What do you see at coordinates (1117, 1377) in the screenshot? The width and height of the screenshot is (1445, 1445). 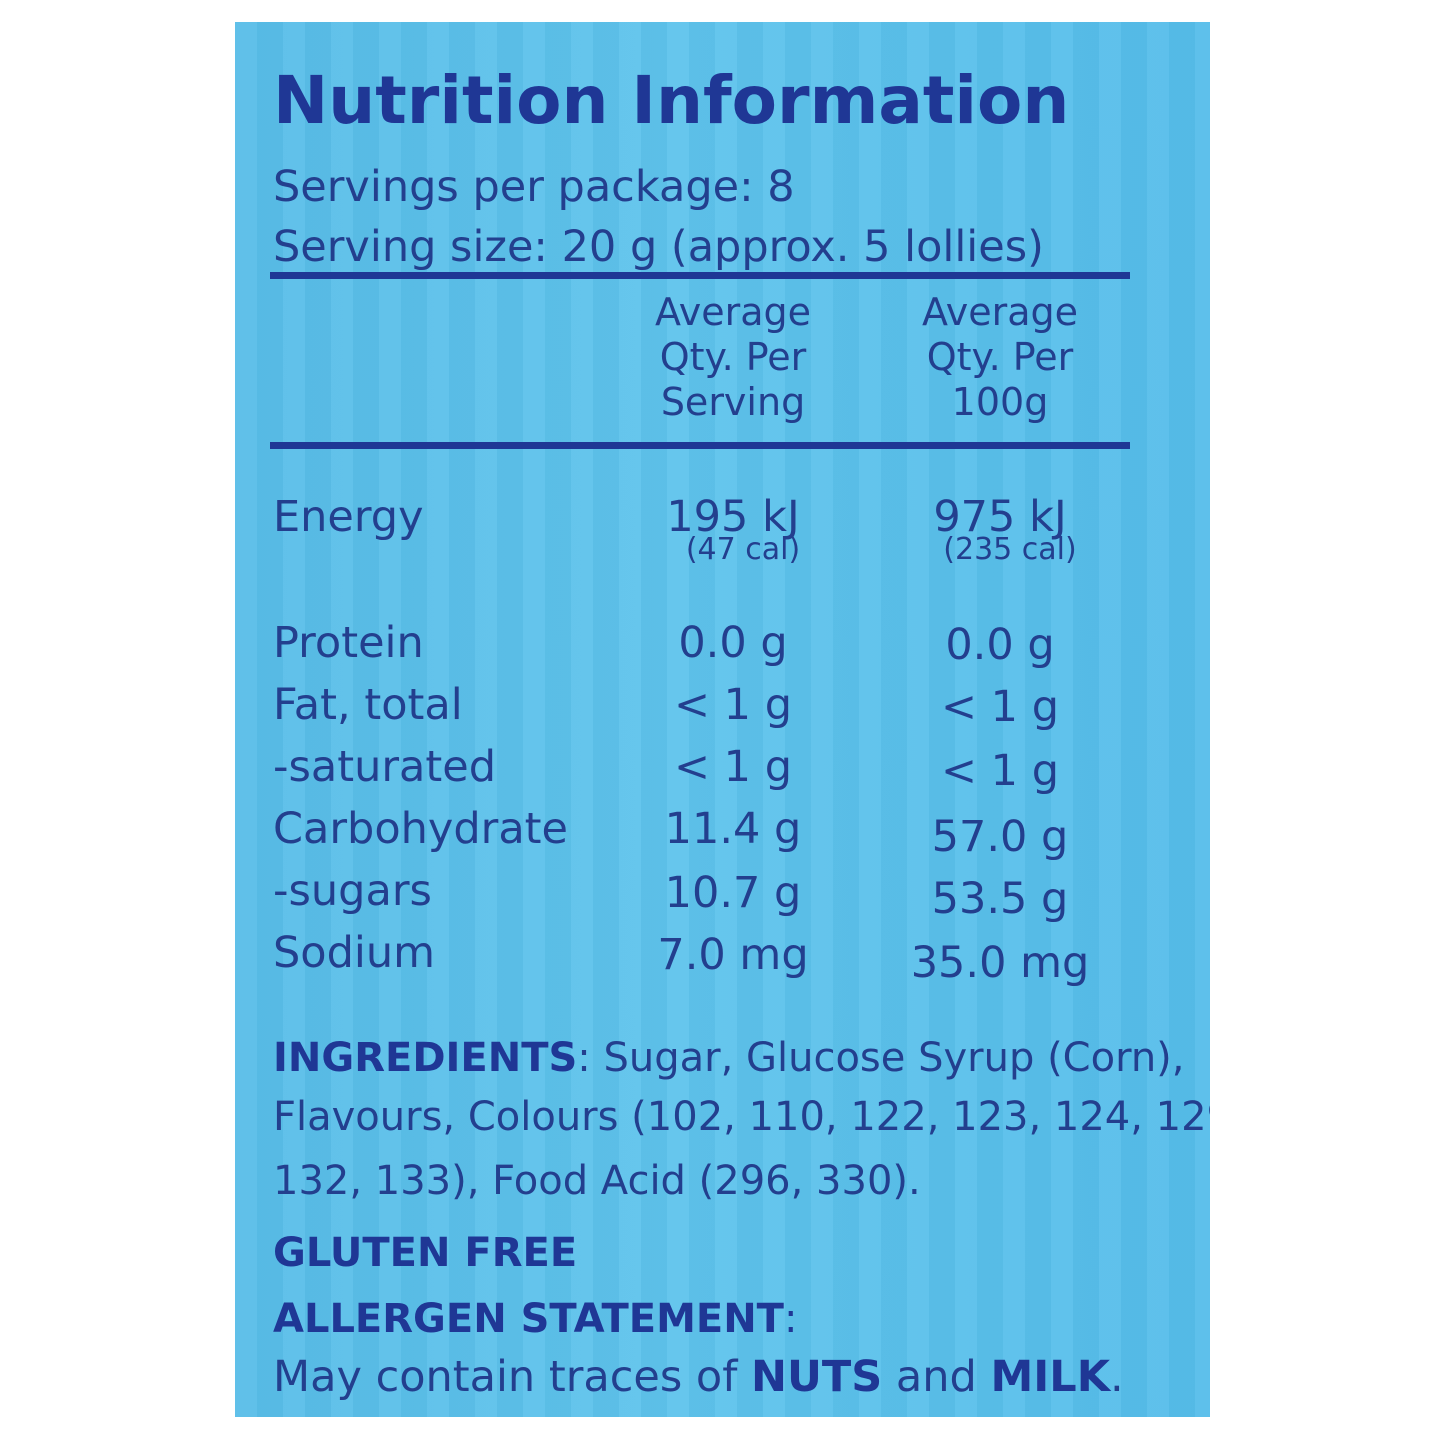 I see `allergen-suffix: .` at bounding box center [1117, 1377].